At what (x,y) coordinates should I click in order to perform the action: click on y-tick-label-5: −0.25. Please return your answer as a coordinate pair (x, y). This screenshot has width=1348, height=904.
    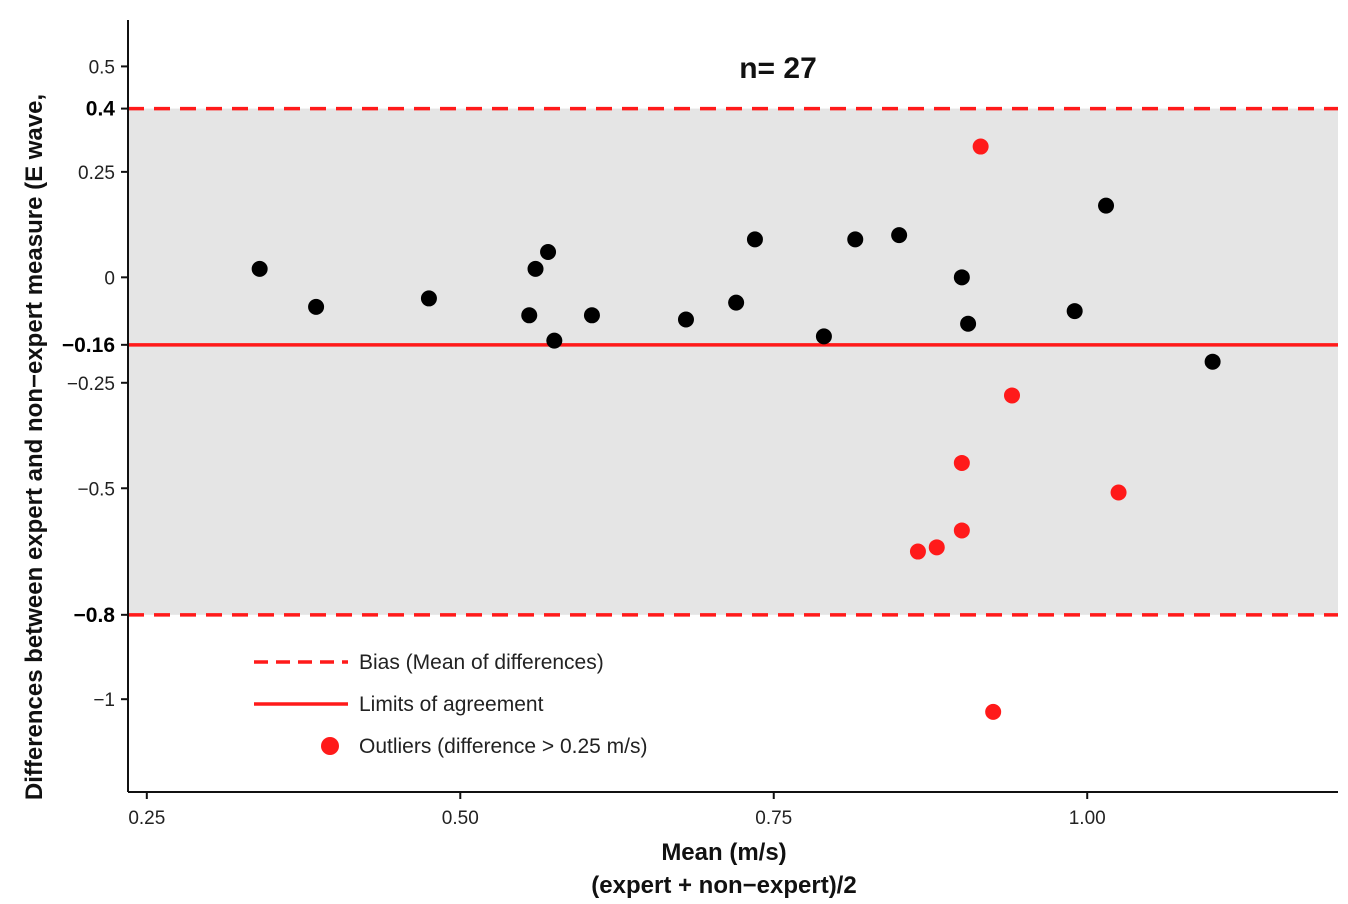
    Looking at the image, I should click on (91, 384).